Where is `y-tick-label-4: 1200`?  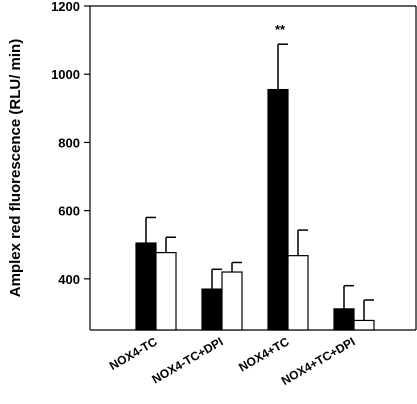
y-tick-label-4: 1200 is located at coordinates (65, 7).